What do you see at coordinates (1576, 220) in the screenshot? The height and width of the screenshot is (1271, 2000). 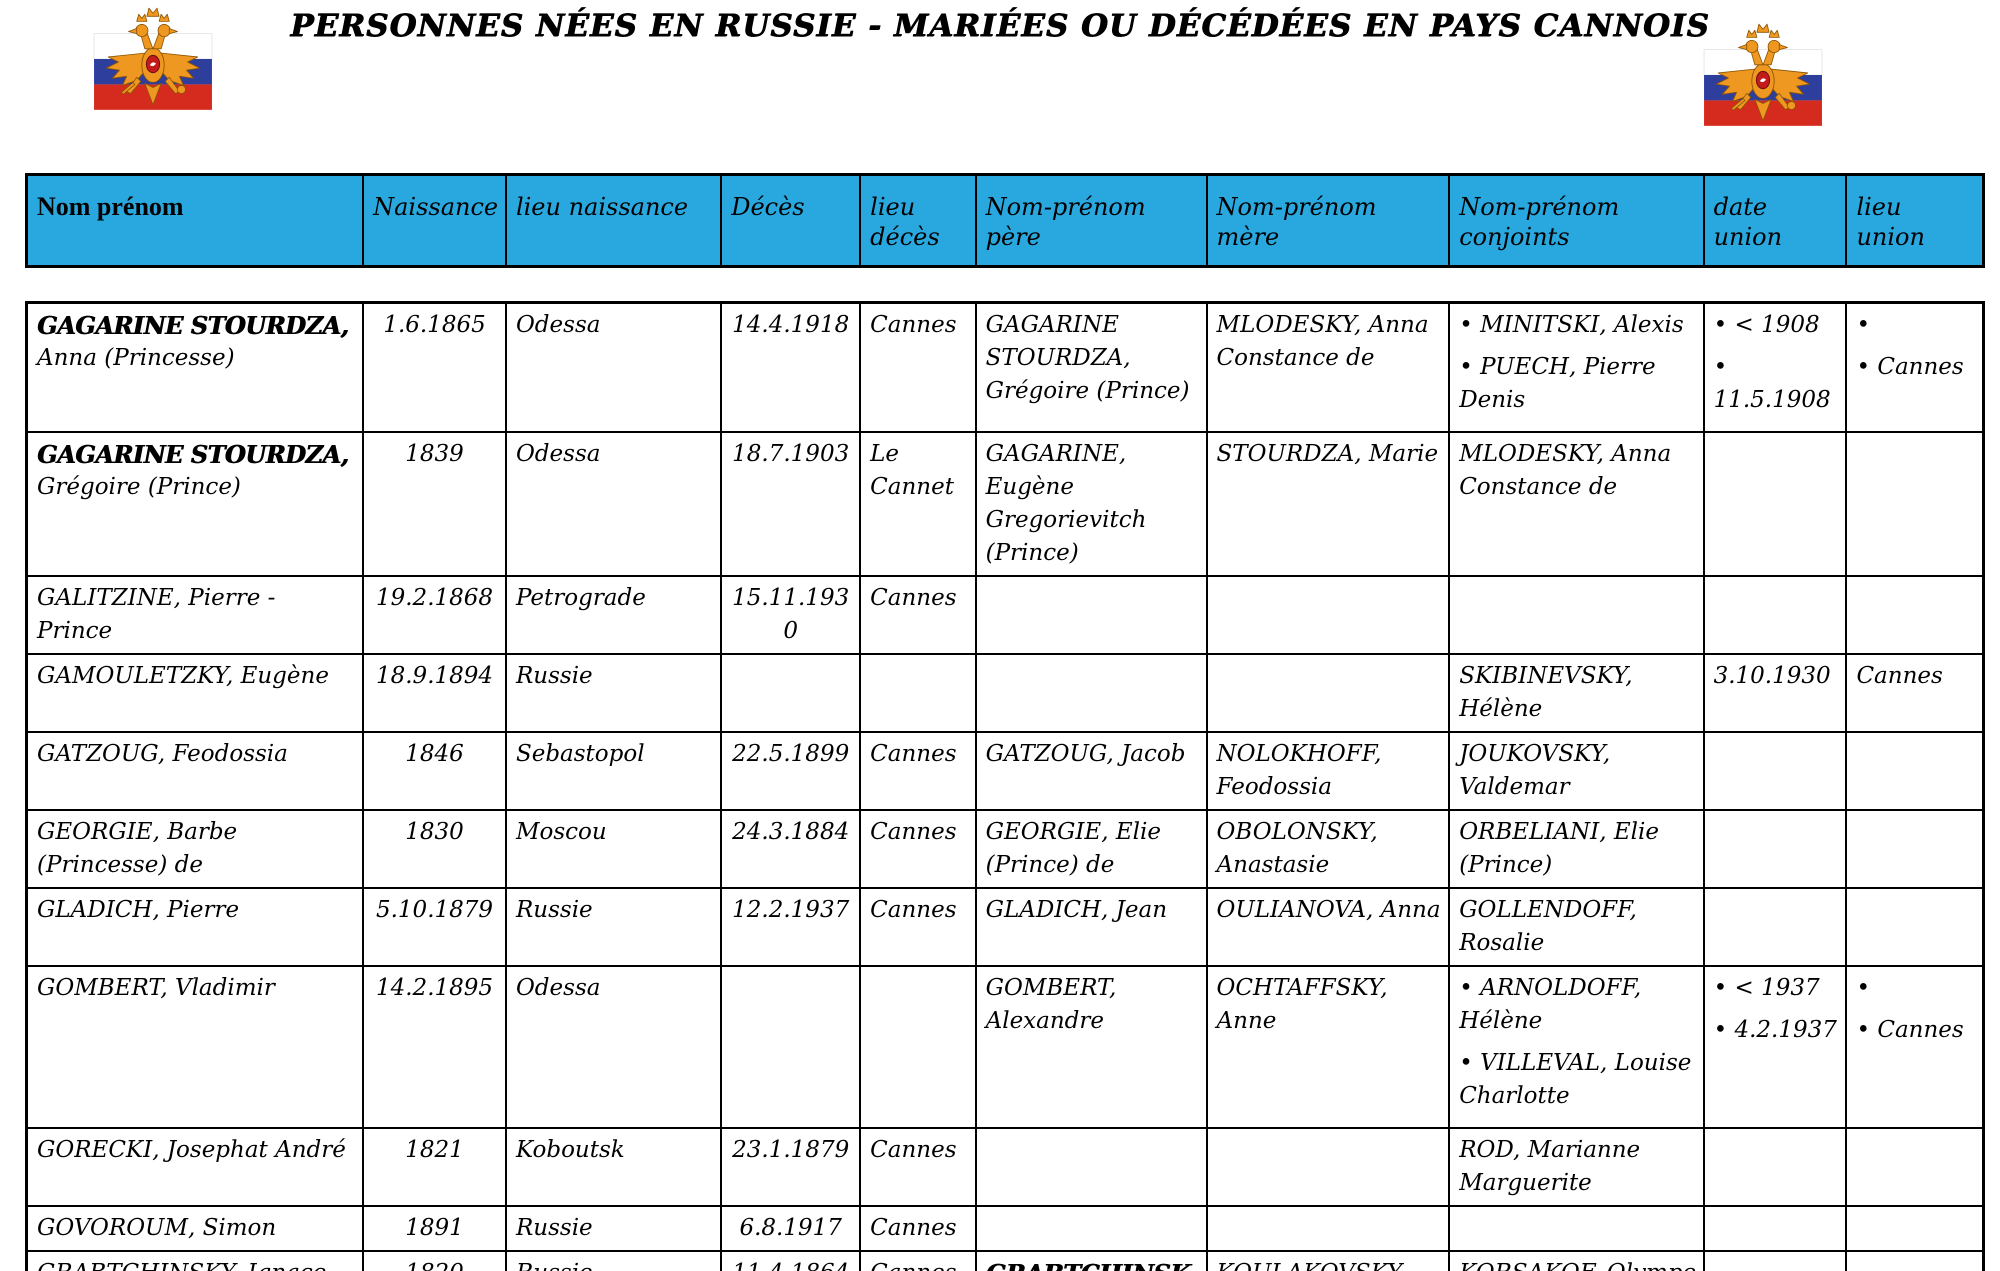 I see `header-conjoints: Nom-prénom conjoints` at bounding box center [1576, 220].